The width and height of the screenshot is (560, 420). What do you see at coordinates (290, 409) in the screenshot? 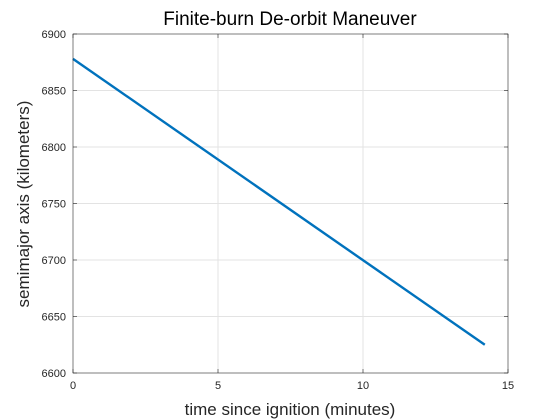
I see `x-axis-label: time since ignition (minutes)` at bounding box center [290, 409].